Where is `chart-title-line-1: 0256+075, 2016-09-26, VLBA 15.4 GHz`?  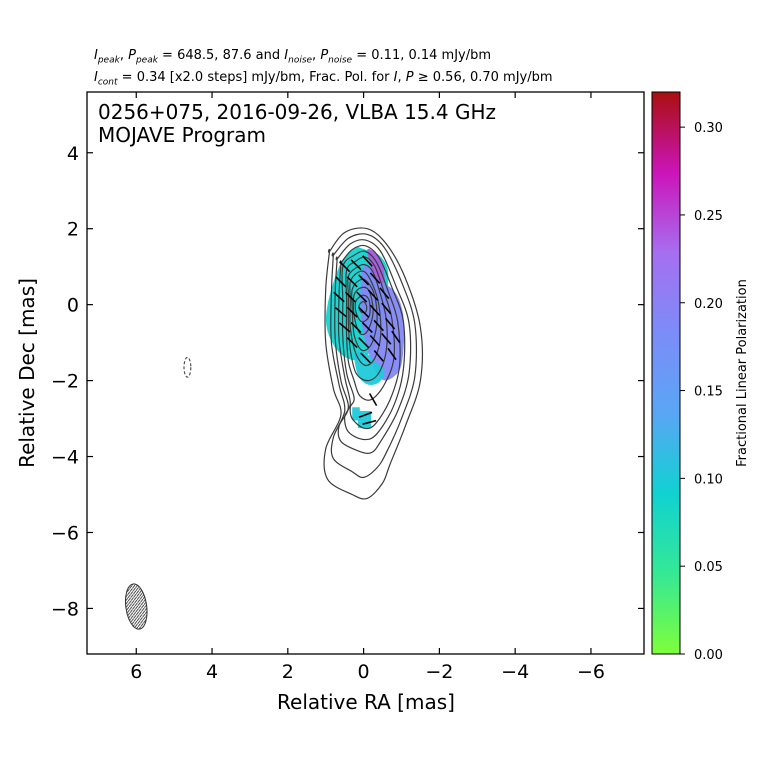
chart-title-line-1: 0256+075, 2016-09-26, VLBA 15.4 GHz is located at coordinates (297, 112).